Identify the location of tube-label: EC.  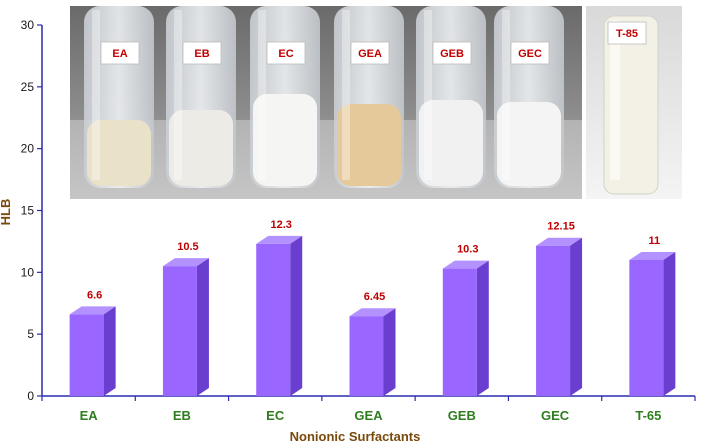
(285, 54).